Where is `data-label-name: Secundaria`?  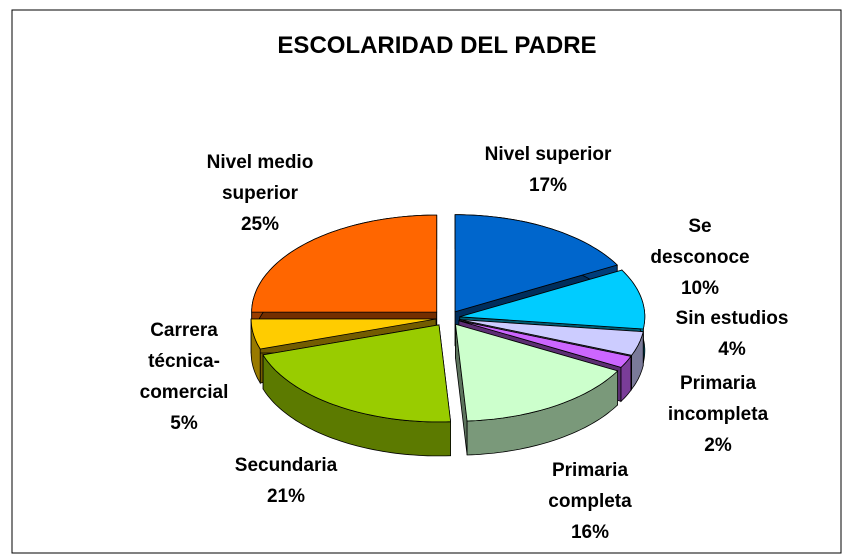
data-label-name: Secundaria is located at coordinates (286, 465).